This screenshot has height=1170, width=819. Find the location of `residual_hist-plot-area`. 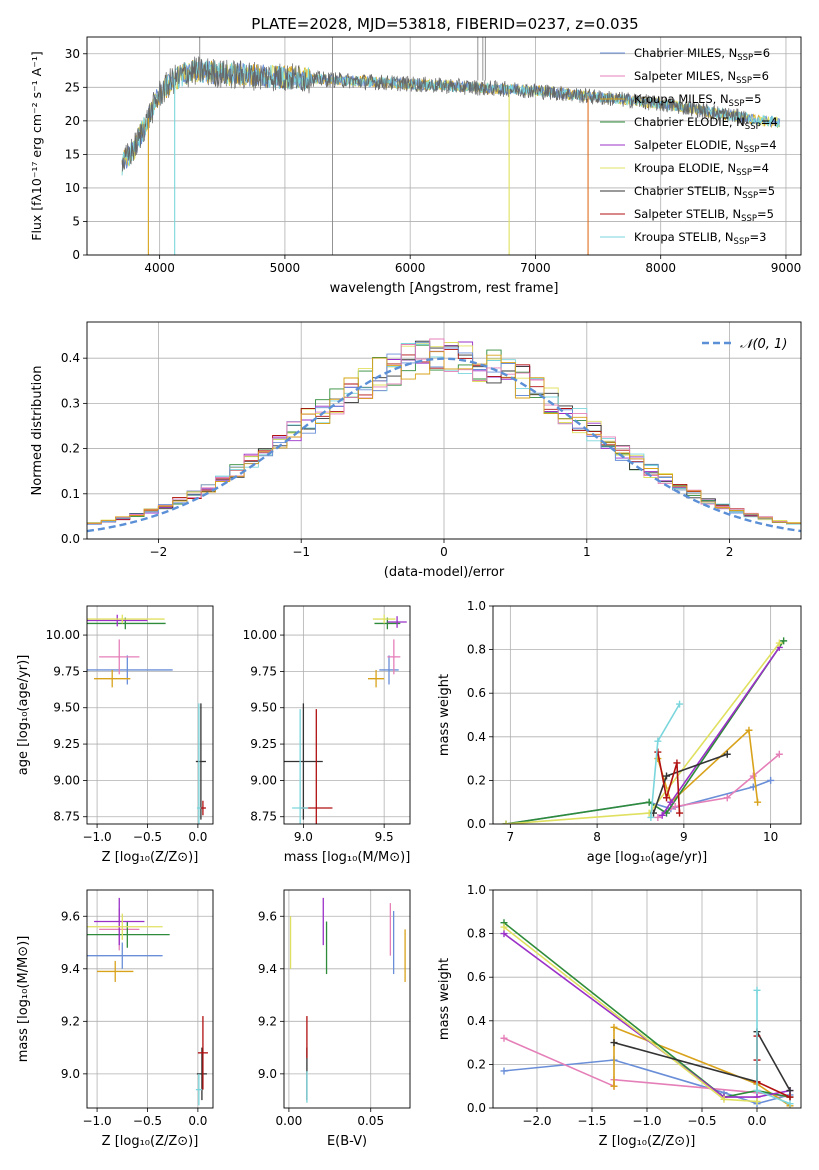

residual_hist-plot-area is located at coordinates (444, 435).